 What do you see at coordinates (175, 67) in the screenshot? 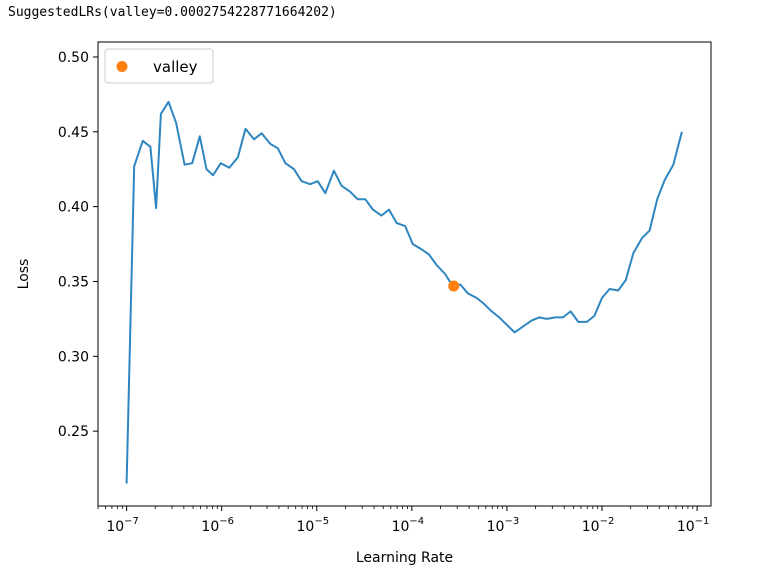
I see `legend-label: valley` at bounding box center [175, 67].